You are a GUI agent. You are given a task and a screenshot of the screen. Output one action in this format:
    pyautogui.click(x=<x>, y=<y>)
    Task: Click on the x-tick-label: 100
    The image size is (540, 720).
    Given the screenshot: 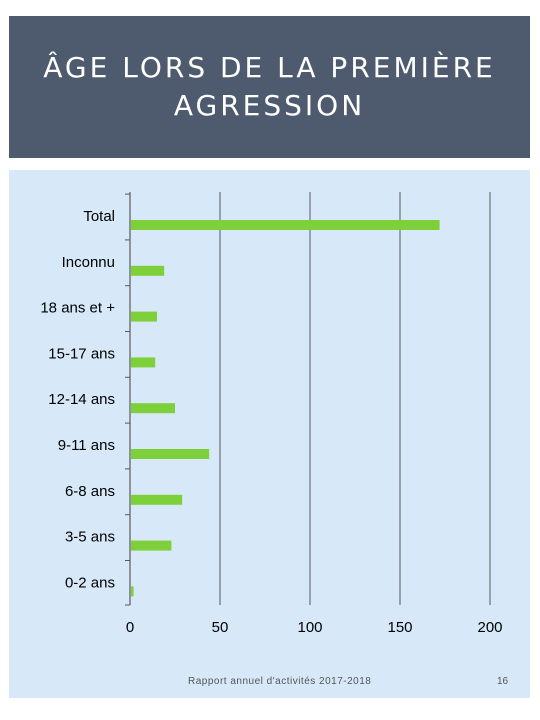 What is the action you would take?
    pyautogui.click(x=309, y=627)
    